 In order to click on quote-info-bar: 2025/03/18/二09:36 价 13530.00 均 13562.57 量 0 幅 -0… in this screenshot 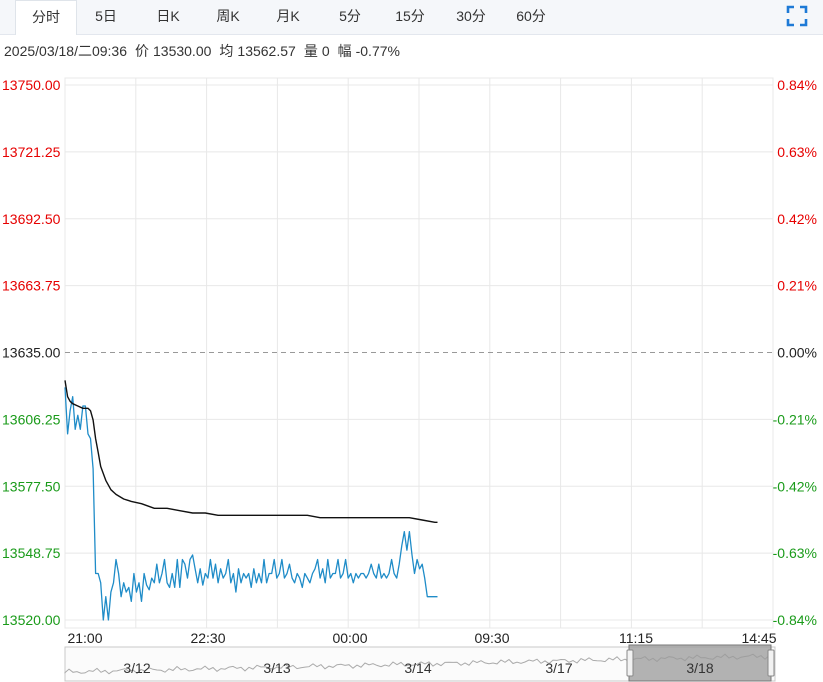, I will do `click(206, 51)`.